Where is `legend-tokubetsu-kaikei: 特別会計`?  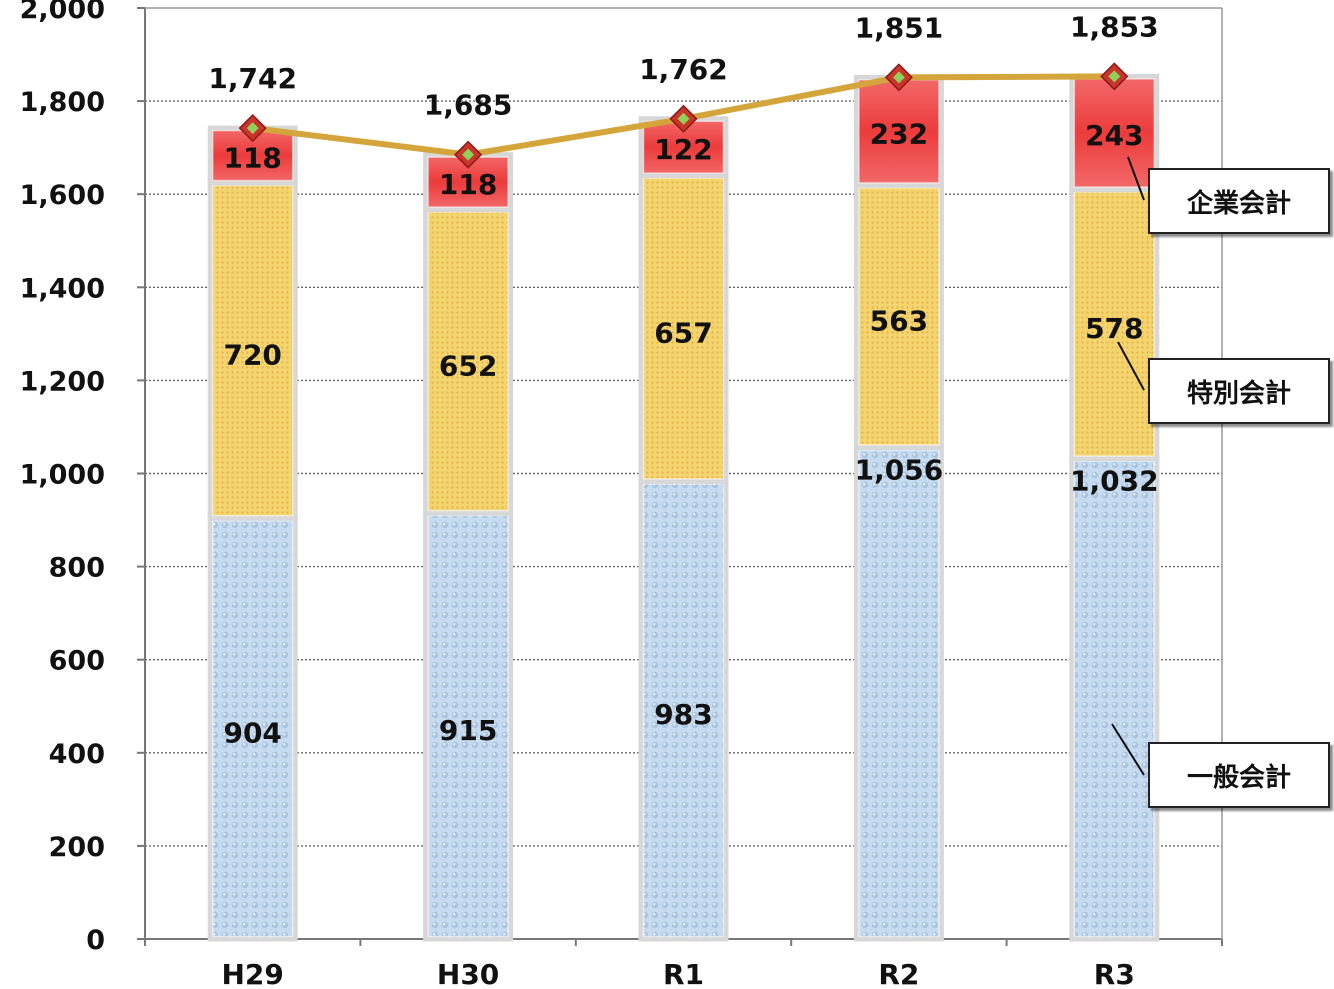 legend-tokubetsu-kaikei: 特別会計 is located at coordinates (1239, 391).